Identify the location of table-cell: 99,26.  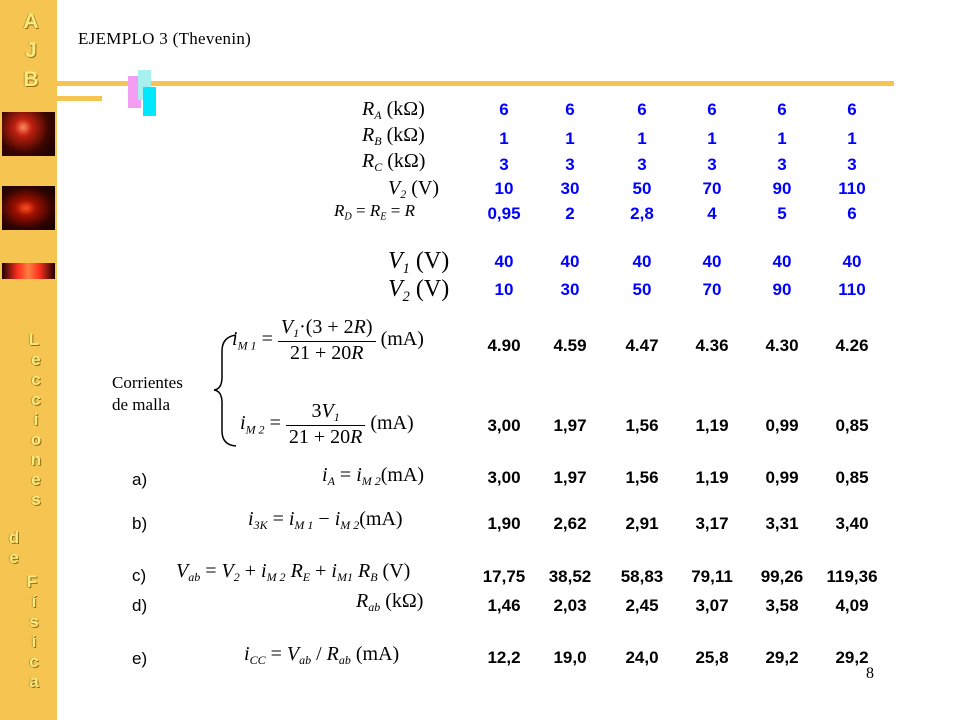
(782, 576).